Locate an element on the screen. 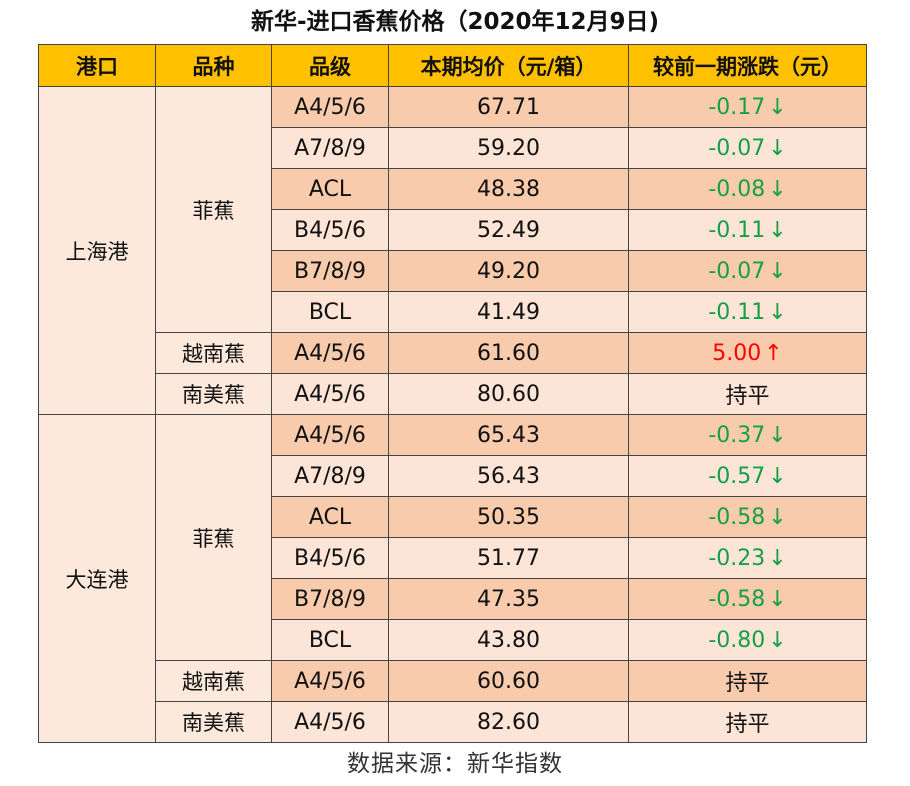 Image resolution: width=910 pixels, height=786 pixels. price-cell: 67.71 is located at coordinates (508, 107).